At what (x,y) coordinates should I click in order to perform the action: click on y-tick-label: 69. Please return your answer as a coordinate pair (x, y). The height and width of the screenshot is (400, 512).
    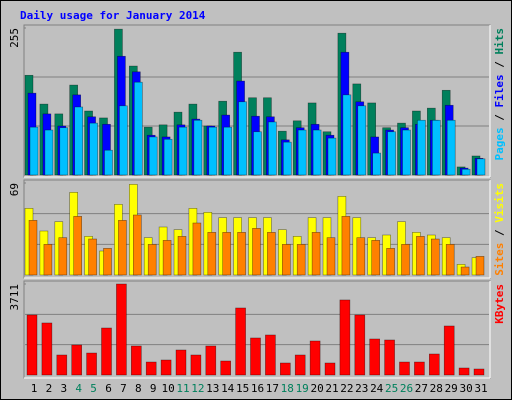
    Looking at the image, I should click on (14, 189).